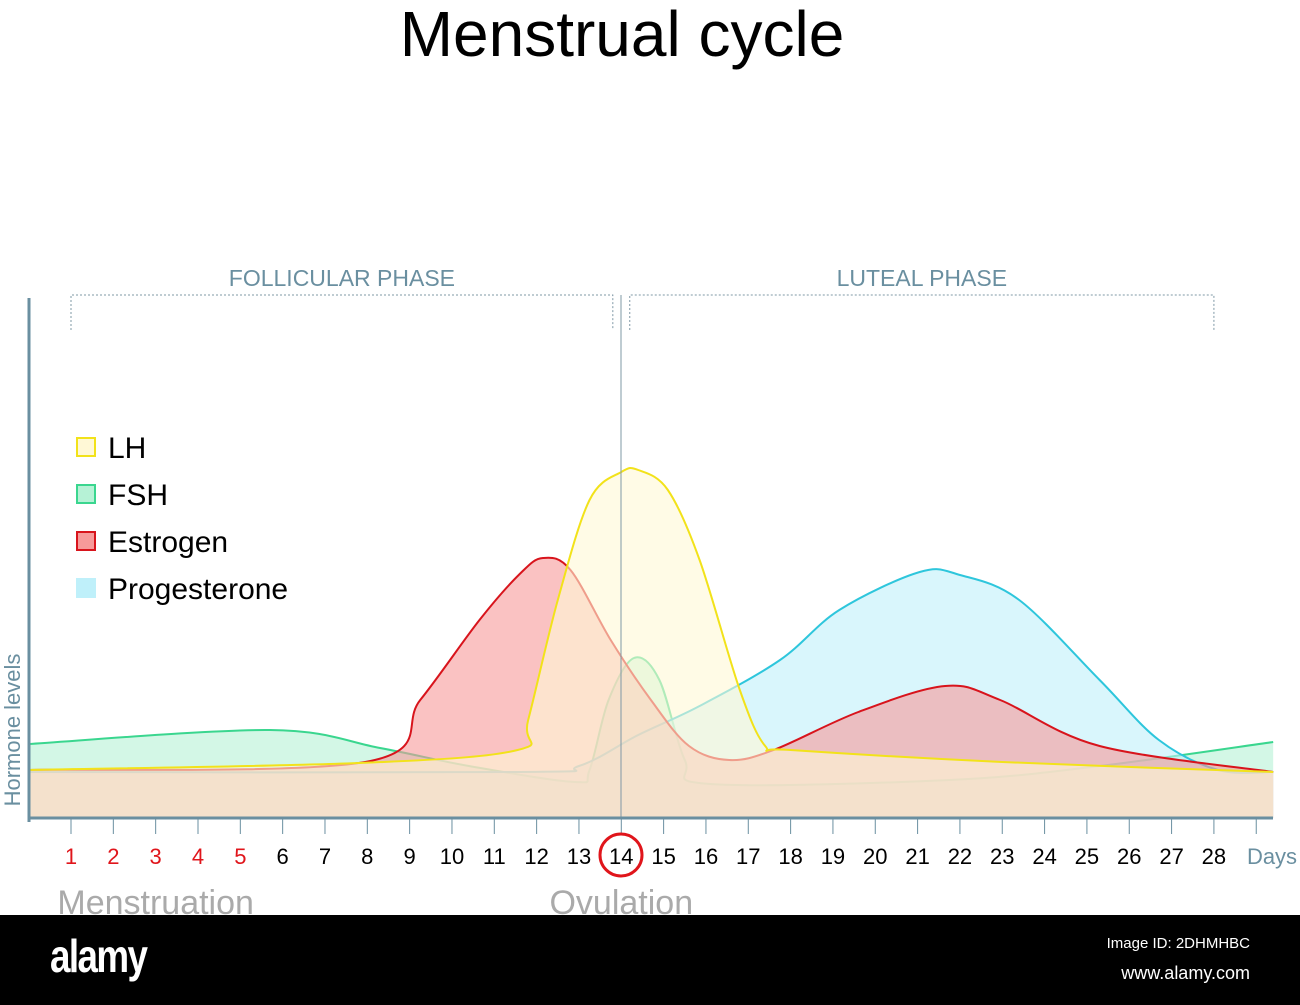  I want to click on image-id: Image ID: 2DHMHBC, so click(1178, 943).